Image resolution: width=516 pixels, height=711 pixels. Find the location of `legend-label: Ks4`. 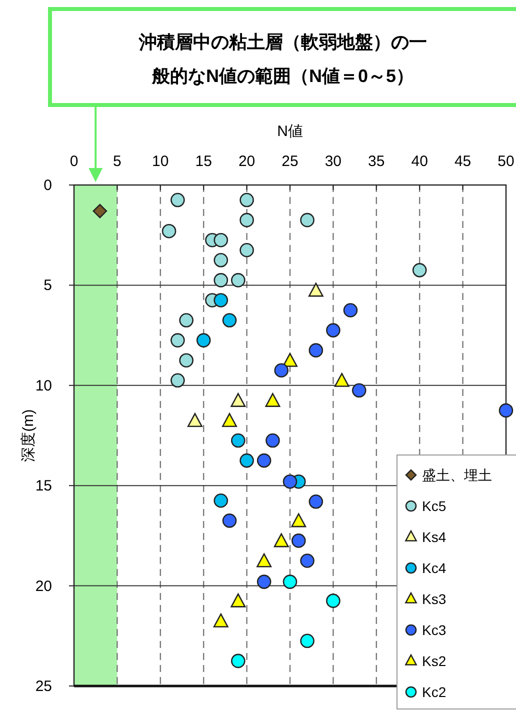

legend-label: Ks4 is located at coordinates (434, 537).